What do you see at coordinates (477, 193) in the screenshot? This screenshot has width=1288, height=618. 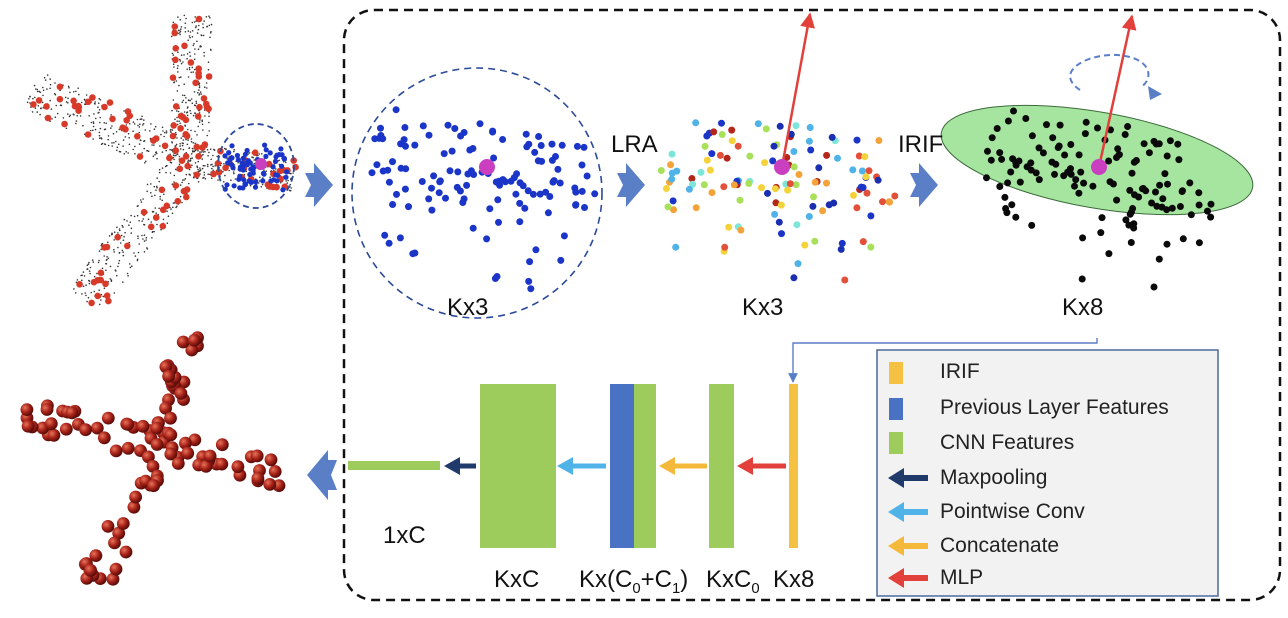 I see `neighborhood-circle` at bounding box center [477, 193].